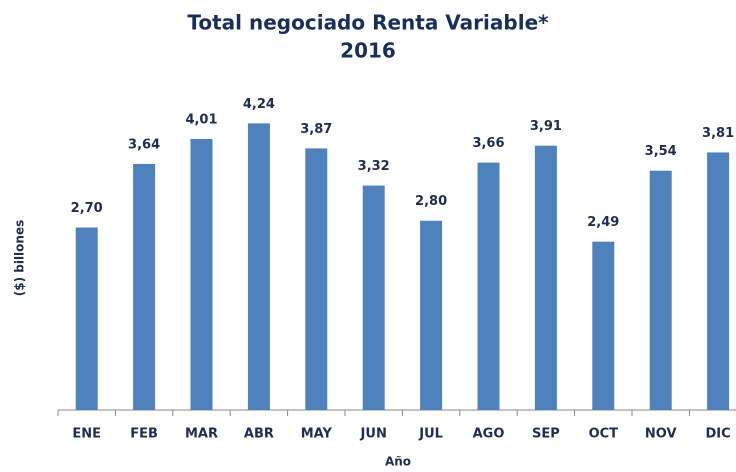 Image resolution: width=736 pixels, height=472 pixels. I want to click on data-label: 3,32, so click(374, 166).